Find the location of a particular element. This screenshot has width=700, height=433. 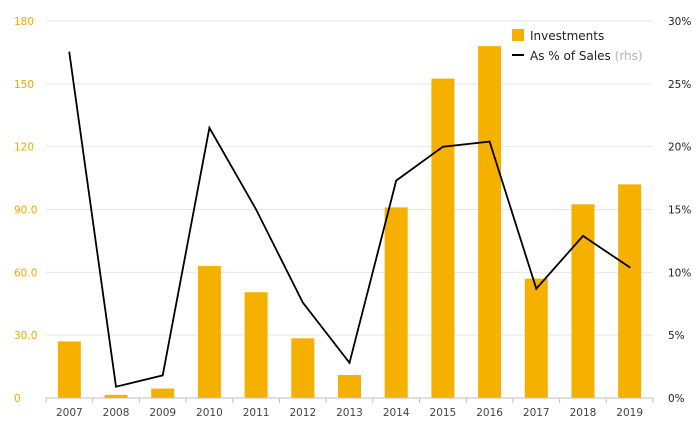

right-axis-ticks: 0% 5% 10% 15% 20% 25% 30% is located at coordinates (679, 210).